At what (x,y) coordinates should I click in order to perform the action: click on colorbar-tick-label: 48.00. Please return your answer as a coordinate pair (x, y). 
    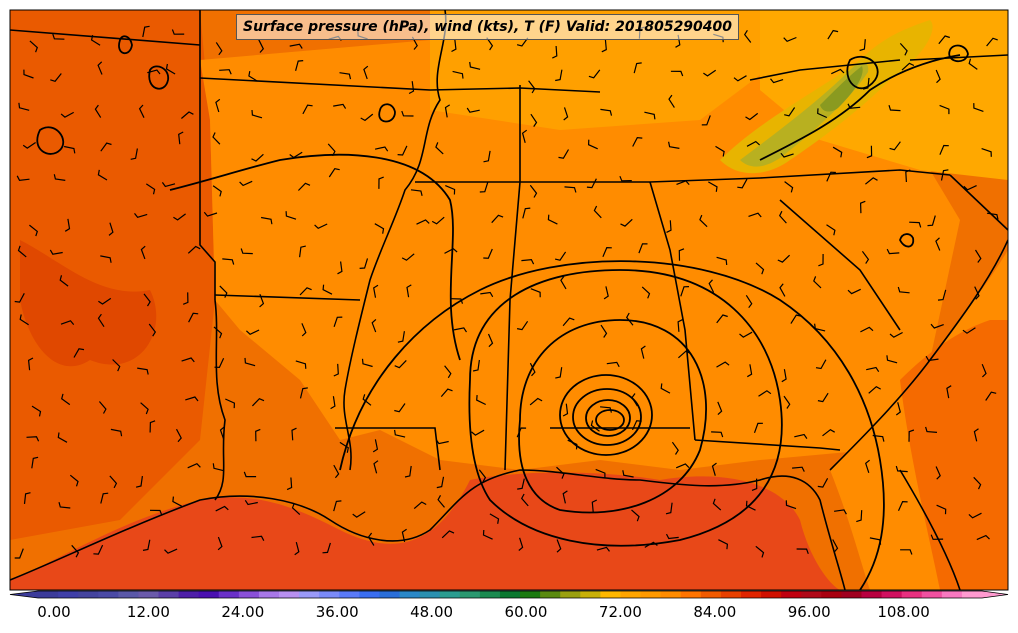
    Looking at the image, I should click on (432, 612).